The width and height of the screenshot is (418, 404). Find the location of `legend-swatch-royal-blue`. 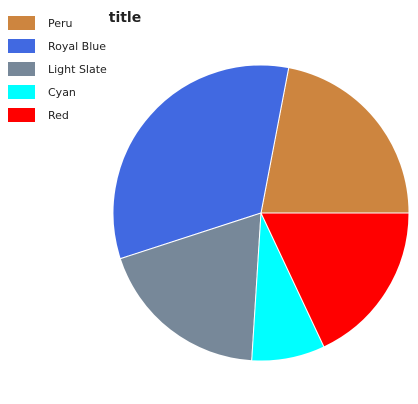

legend-swatch-royal-blue is located at coordinates (21, 46).